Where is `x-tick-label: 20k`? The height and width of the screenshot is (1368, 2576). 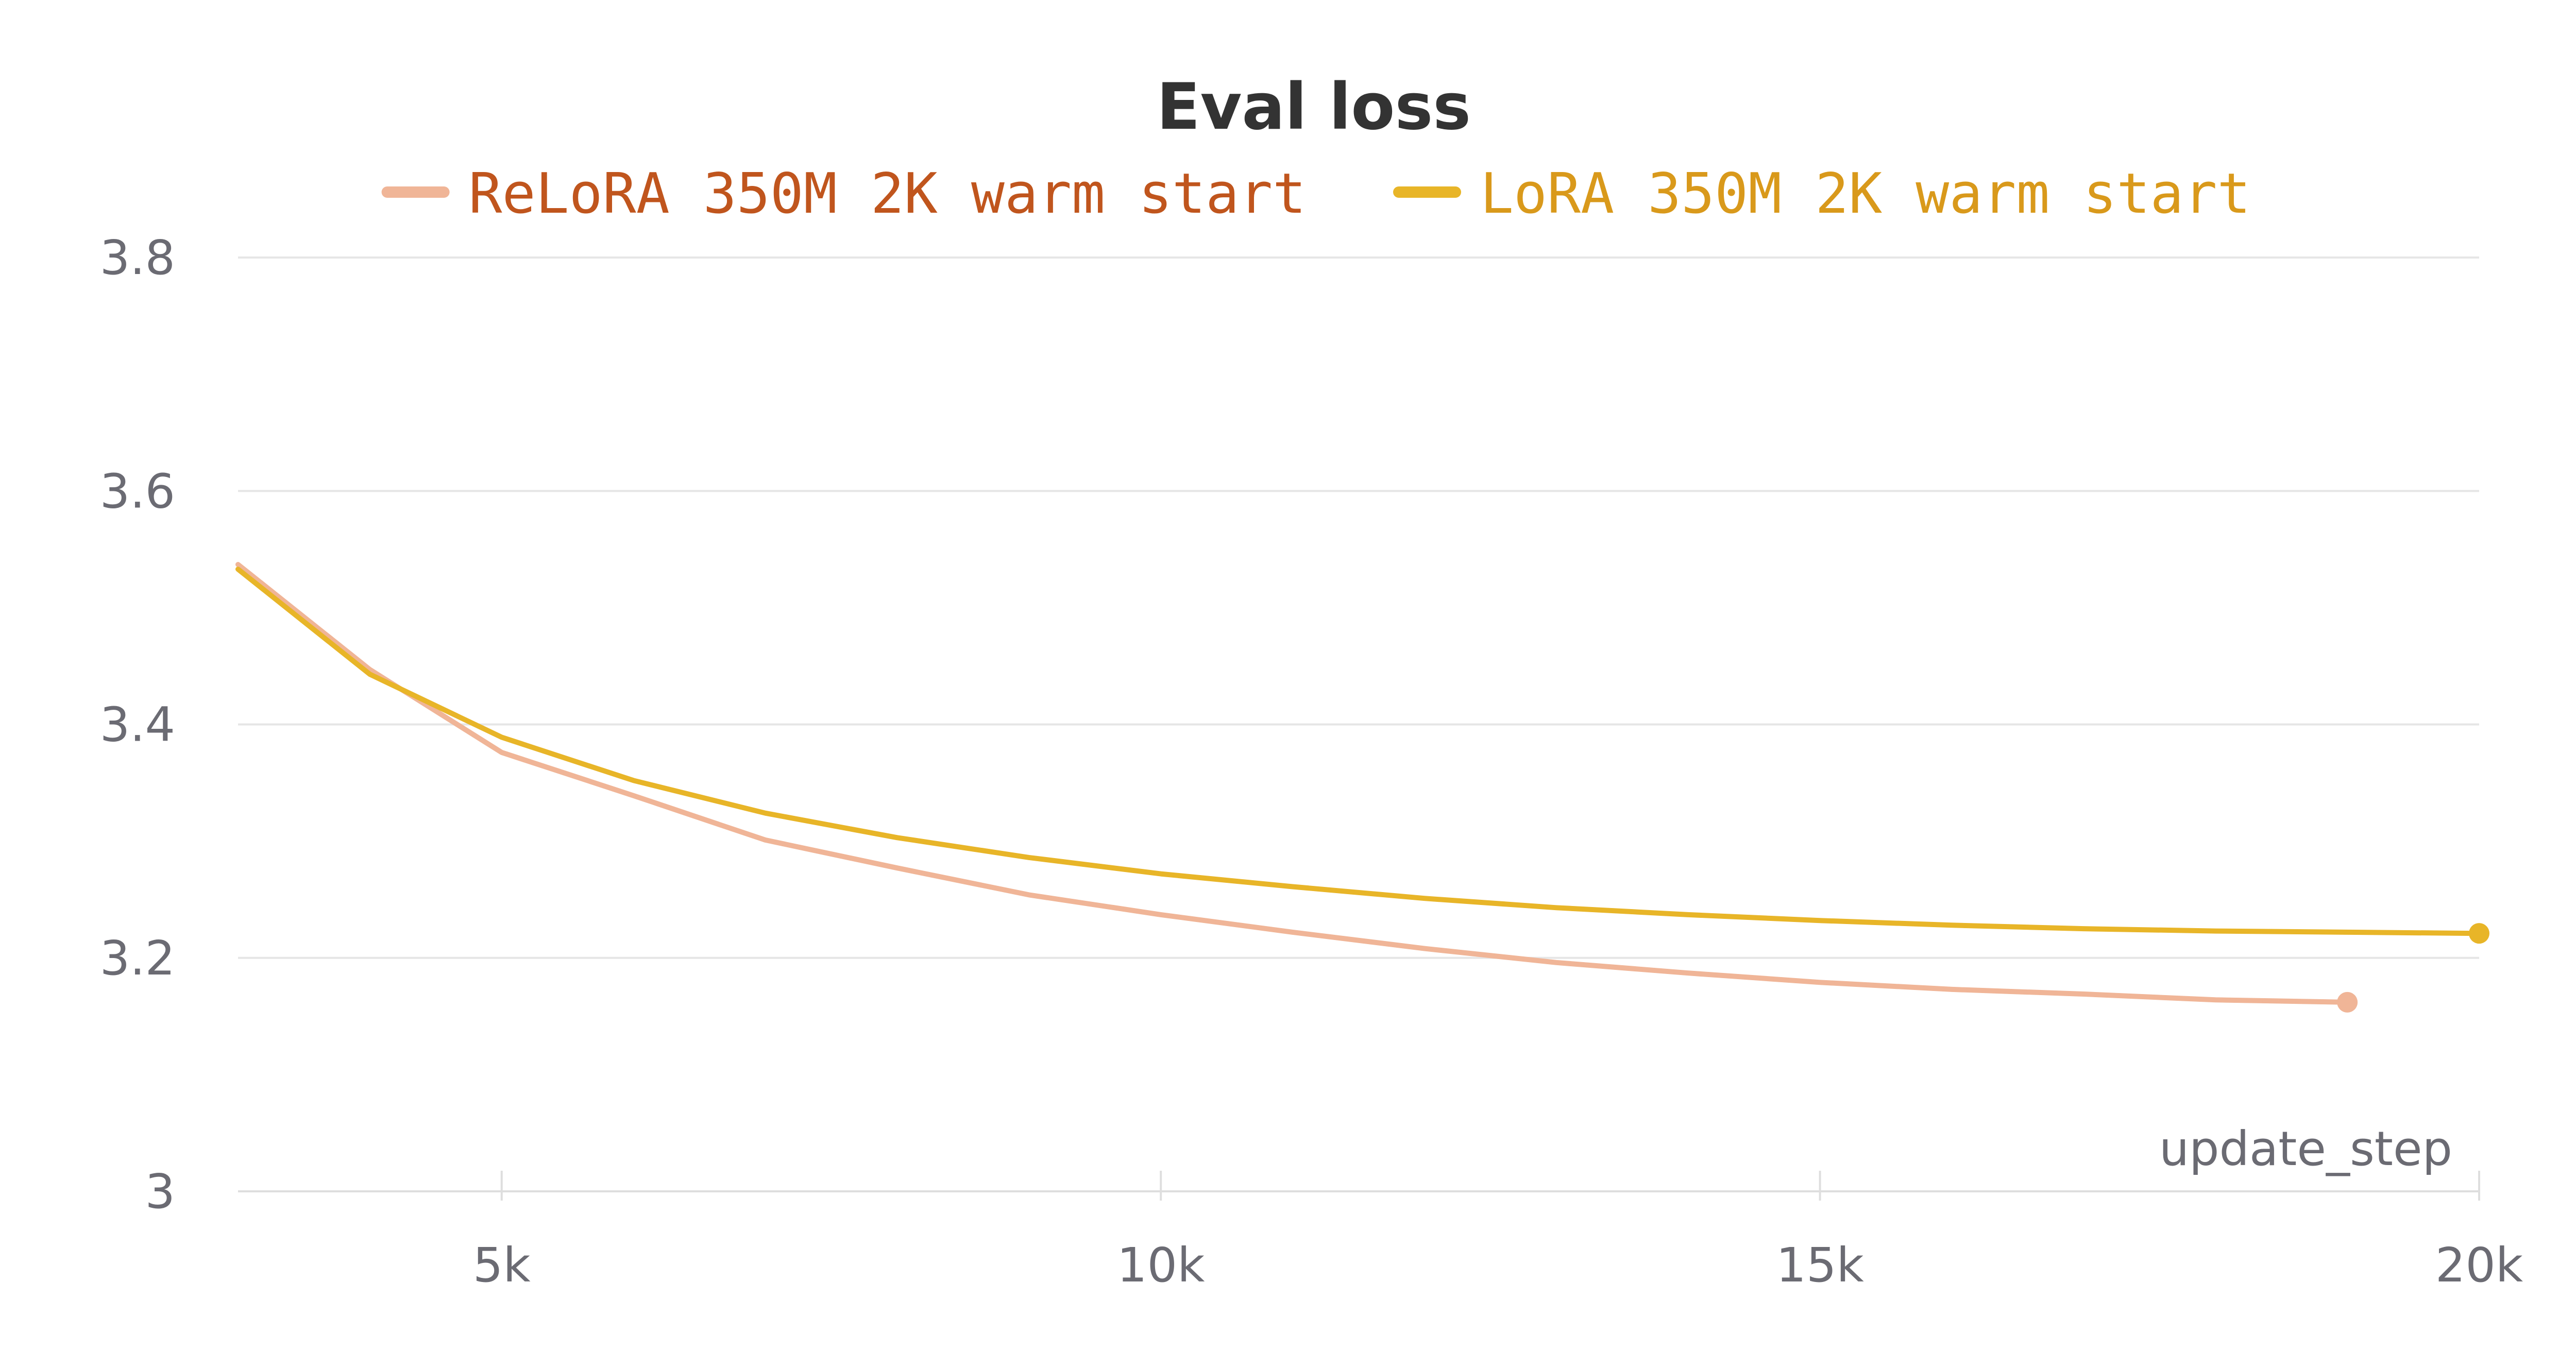
x-tick-label: 20k is located at coordinates (2479, 1265).